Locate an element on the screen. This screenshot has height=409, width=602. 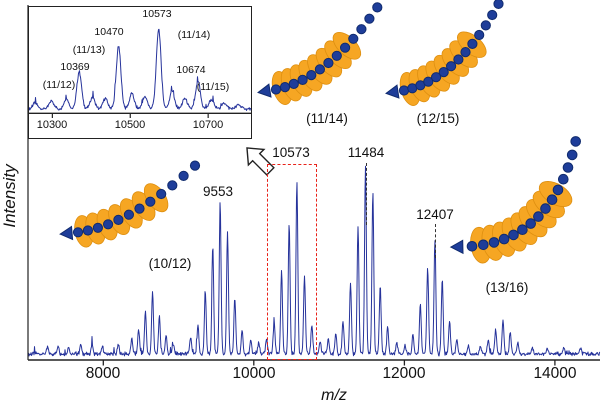
inset-peak-label: 10674 is located at coordinates (191, 70).